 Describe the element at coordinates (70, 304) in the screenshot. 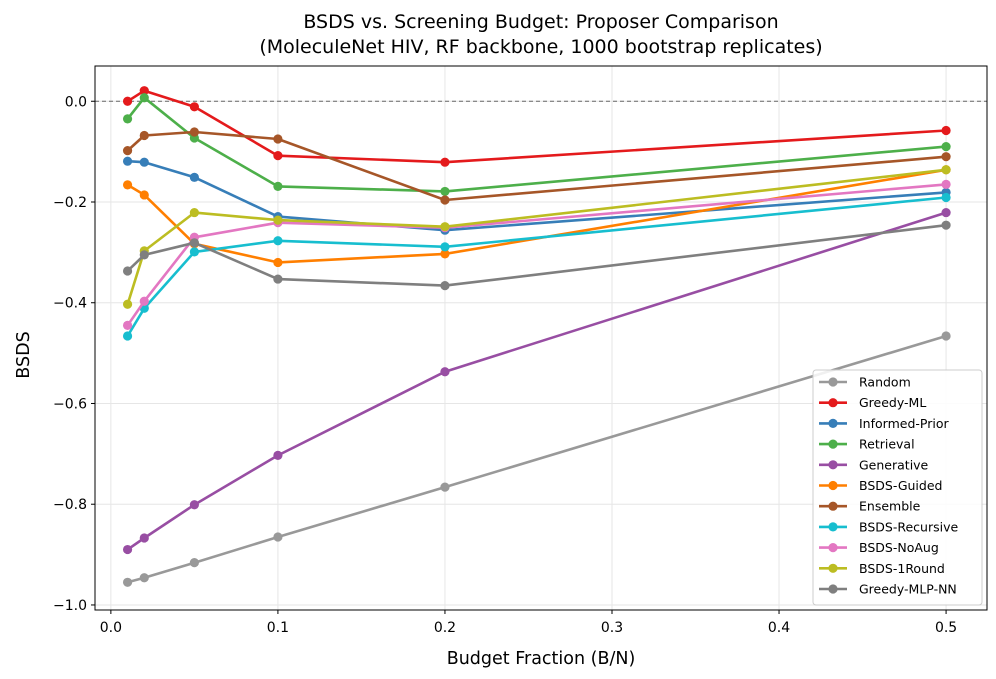

I see `y-tick-label: −0.4` at that location.